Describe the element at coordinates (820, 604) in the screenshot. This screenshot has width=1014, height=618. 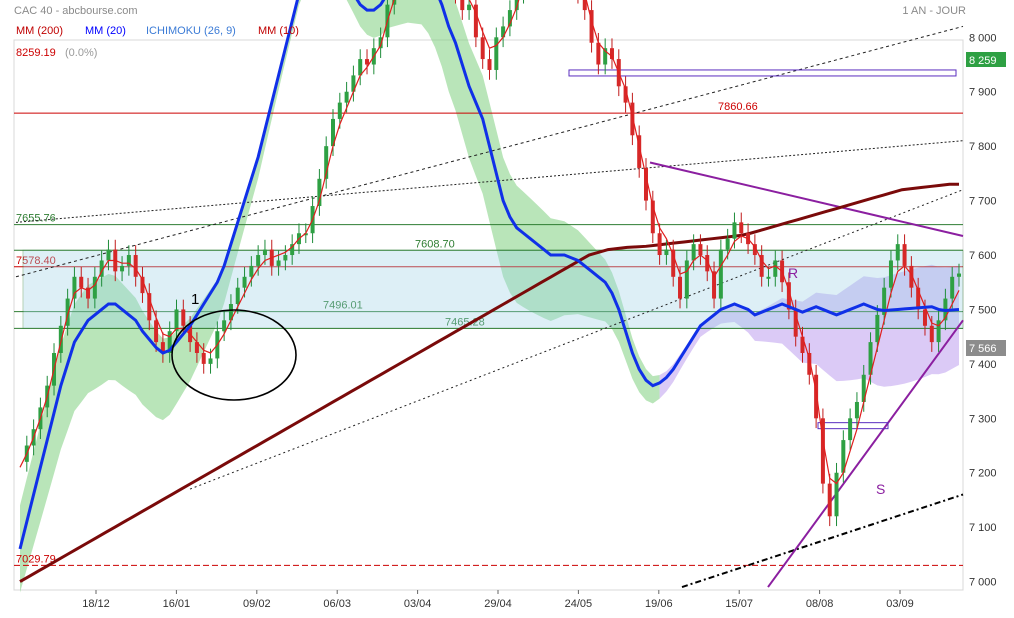
I see `x-tick-label-9: 08/08` at that location.